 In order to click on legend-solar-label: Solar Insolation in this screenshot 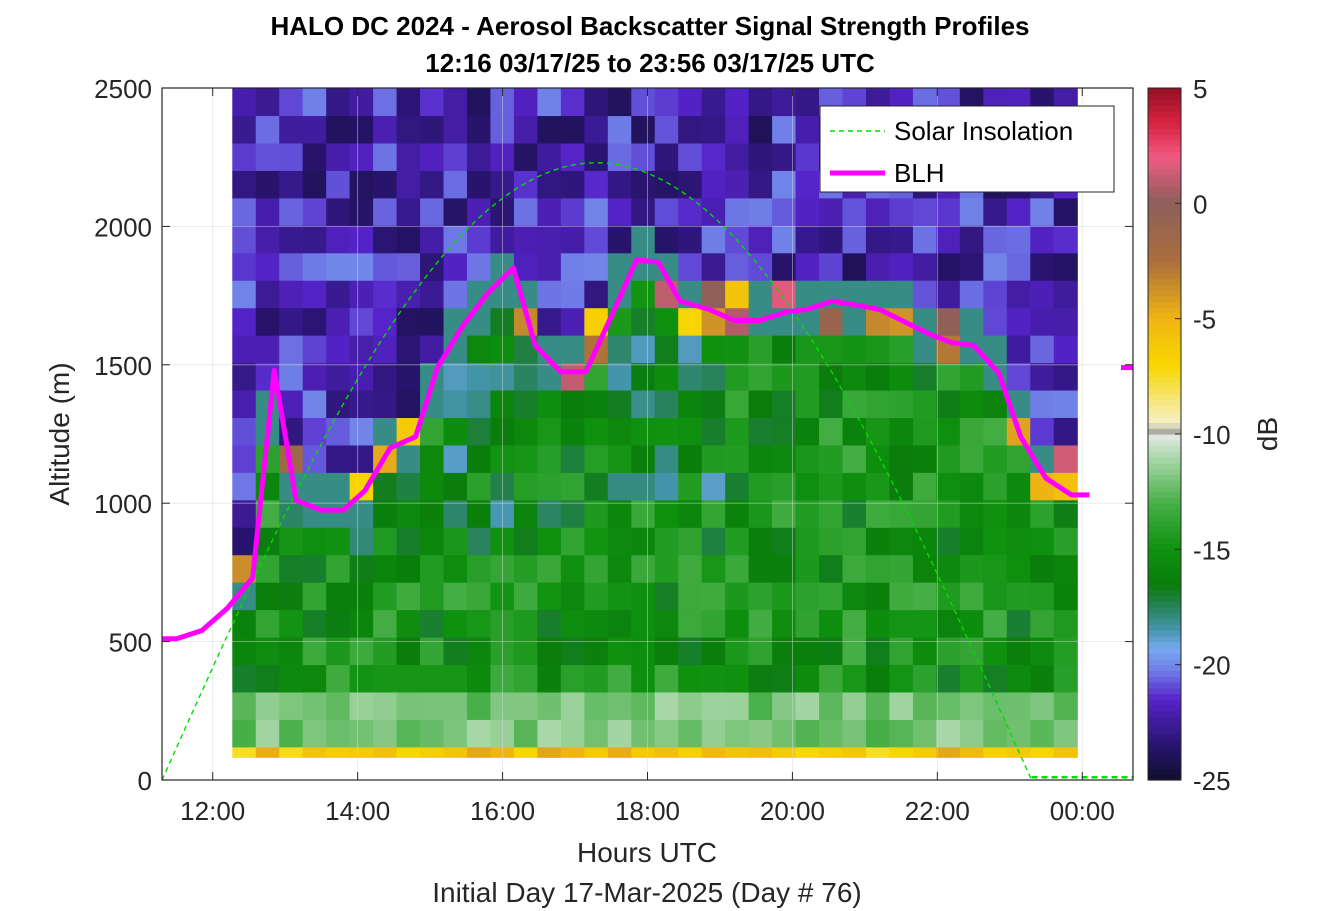, I will do `click(983, 131)`.